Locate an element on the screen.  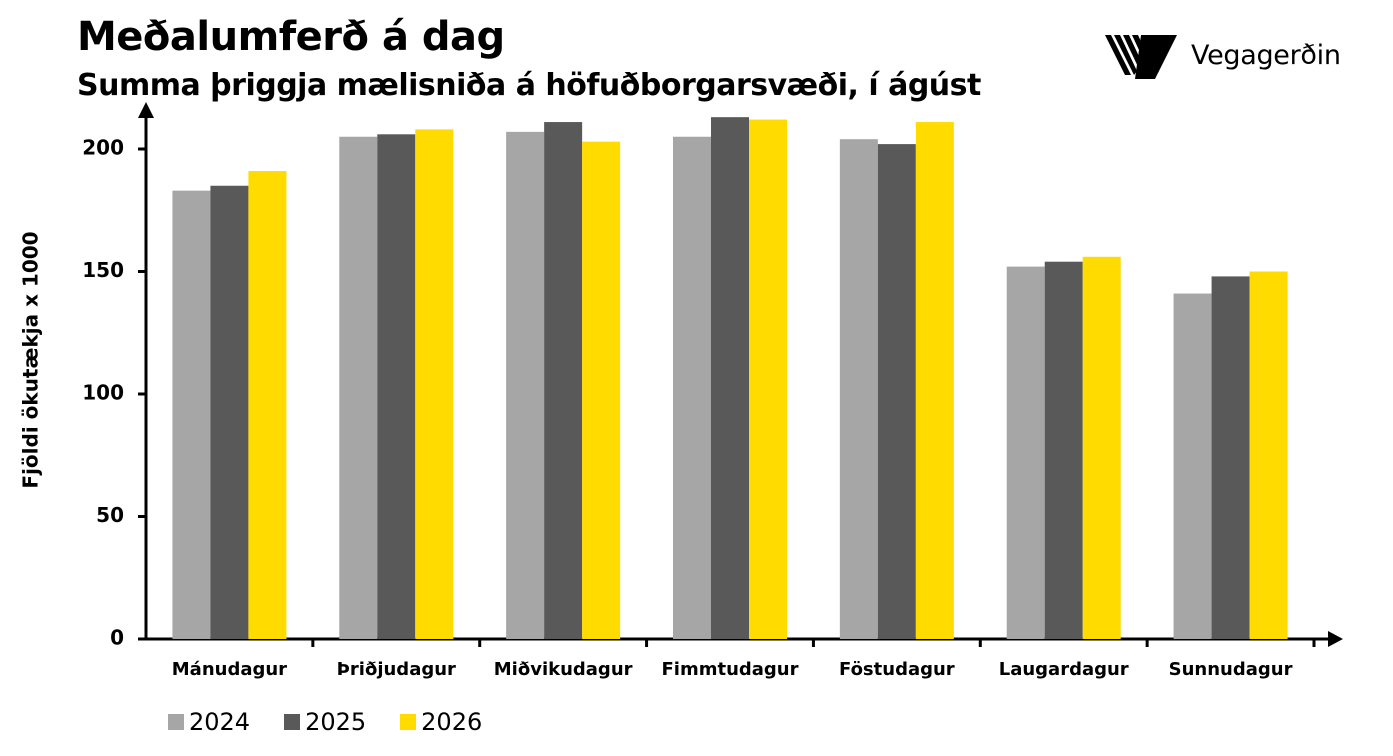
chart-title: Meðalumferð á dag is located at coordinates (291, 37).